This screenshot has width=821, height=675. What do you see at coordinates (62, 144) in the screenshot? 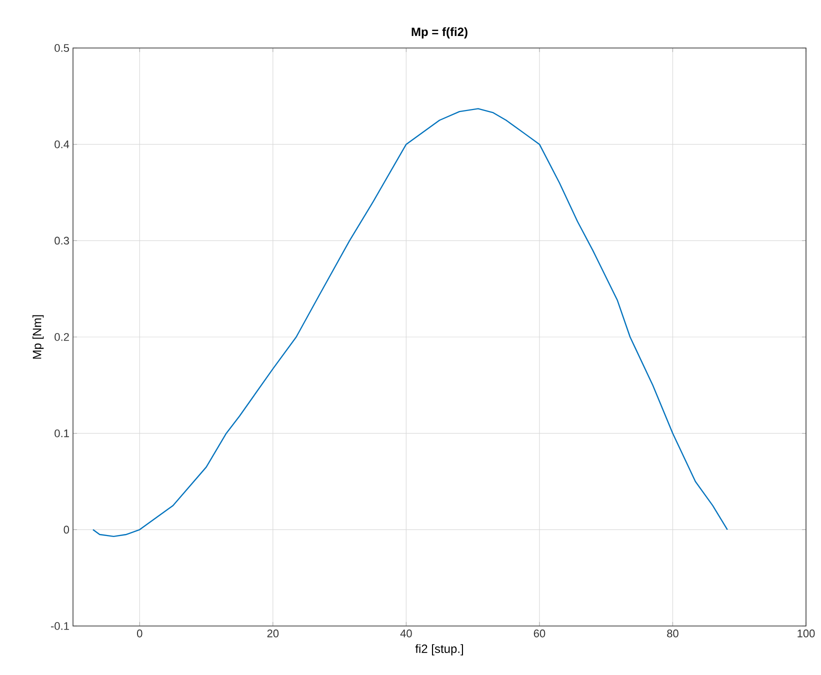
I see `y-tick-label: 0.4` at bounding box center [62, 144].